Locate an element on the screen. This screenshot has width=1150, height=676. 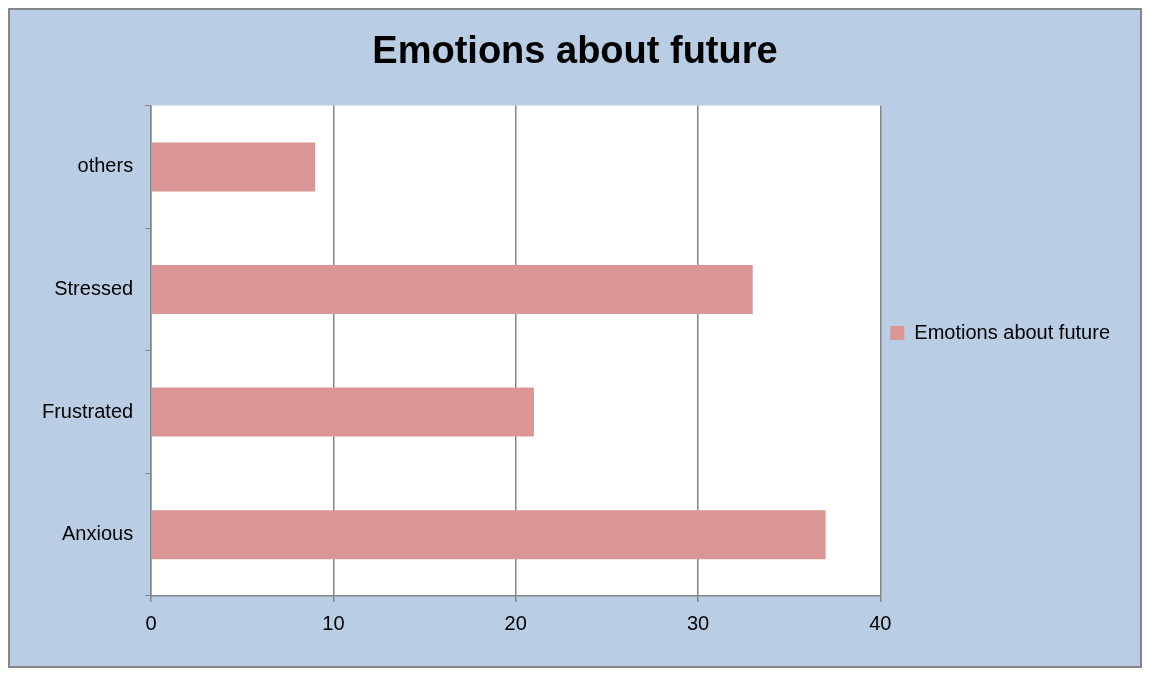
y-tick-label: Stressed is located at coordinates (94, 288).